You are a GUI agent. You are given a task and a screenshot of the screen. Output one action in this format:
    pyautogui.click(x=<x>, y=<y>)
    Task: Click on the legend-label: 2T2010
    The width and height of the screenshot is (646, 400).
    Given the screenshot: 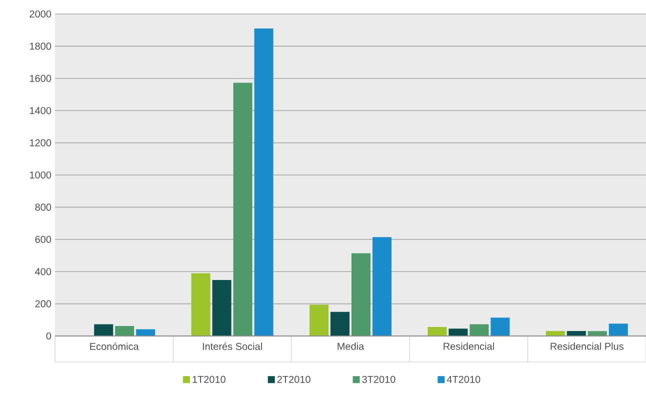 What is the action you would take?
    pyautogui.click(x=293, y=379)
    